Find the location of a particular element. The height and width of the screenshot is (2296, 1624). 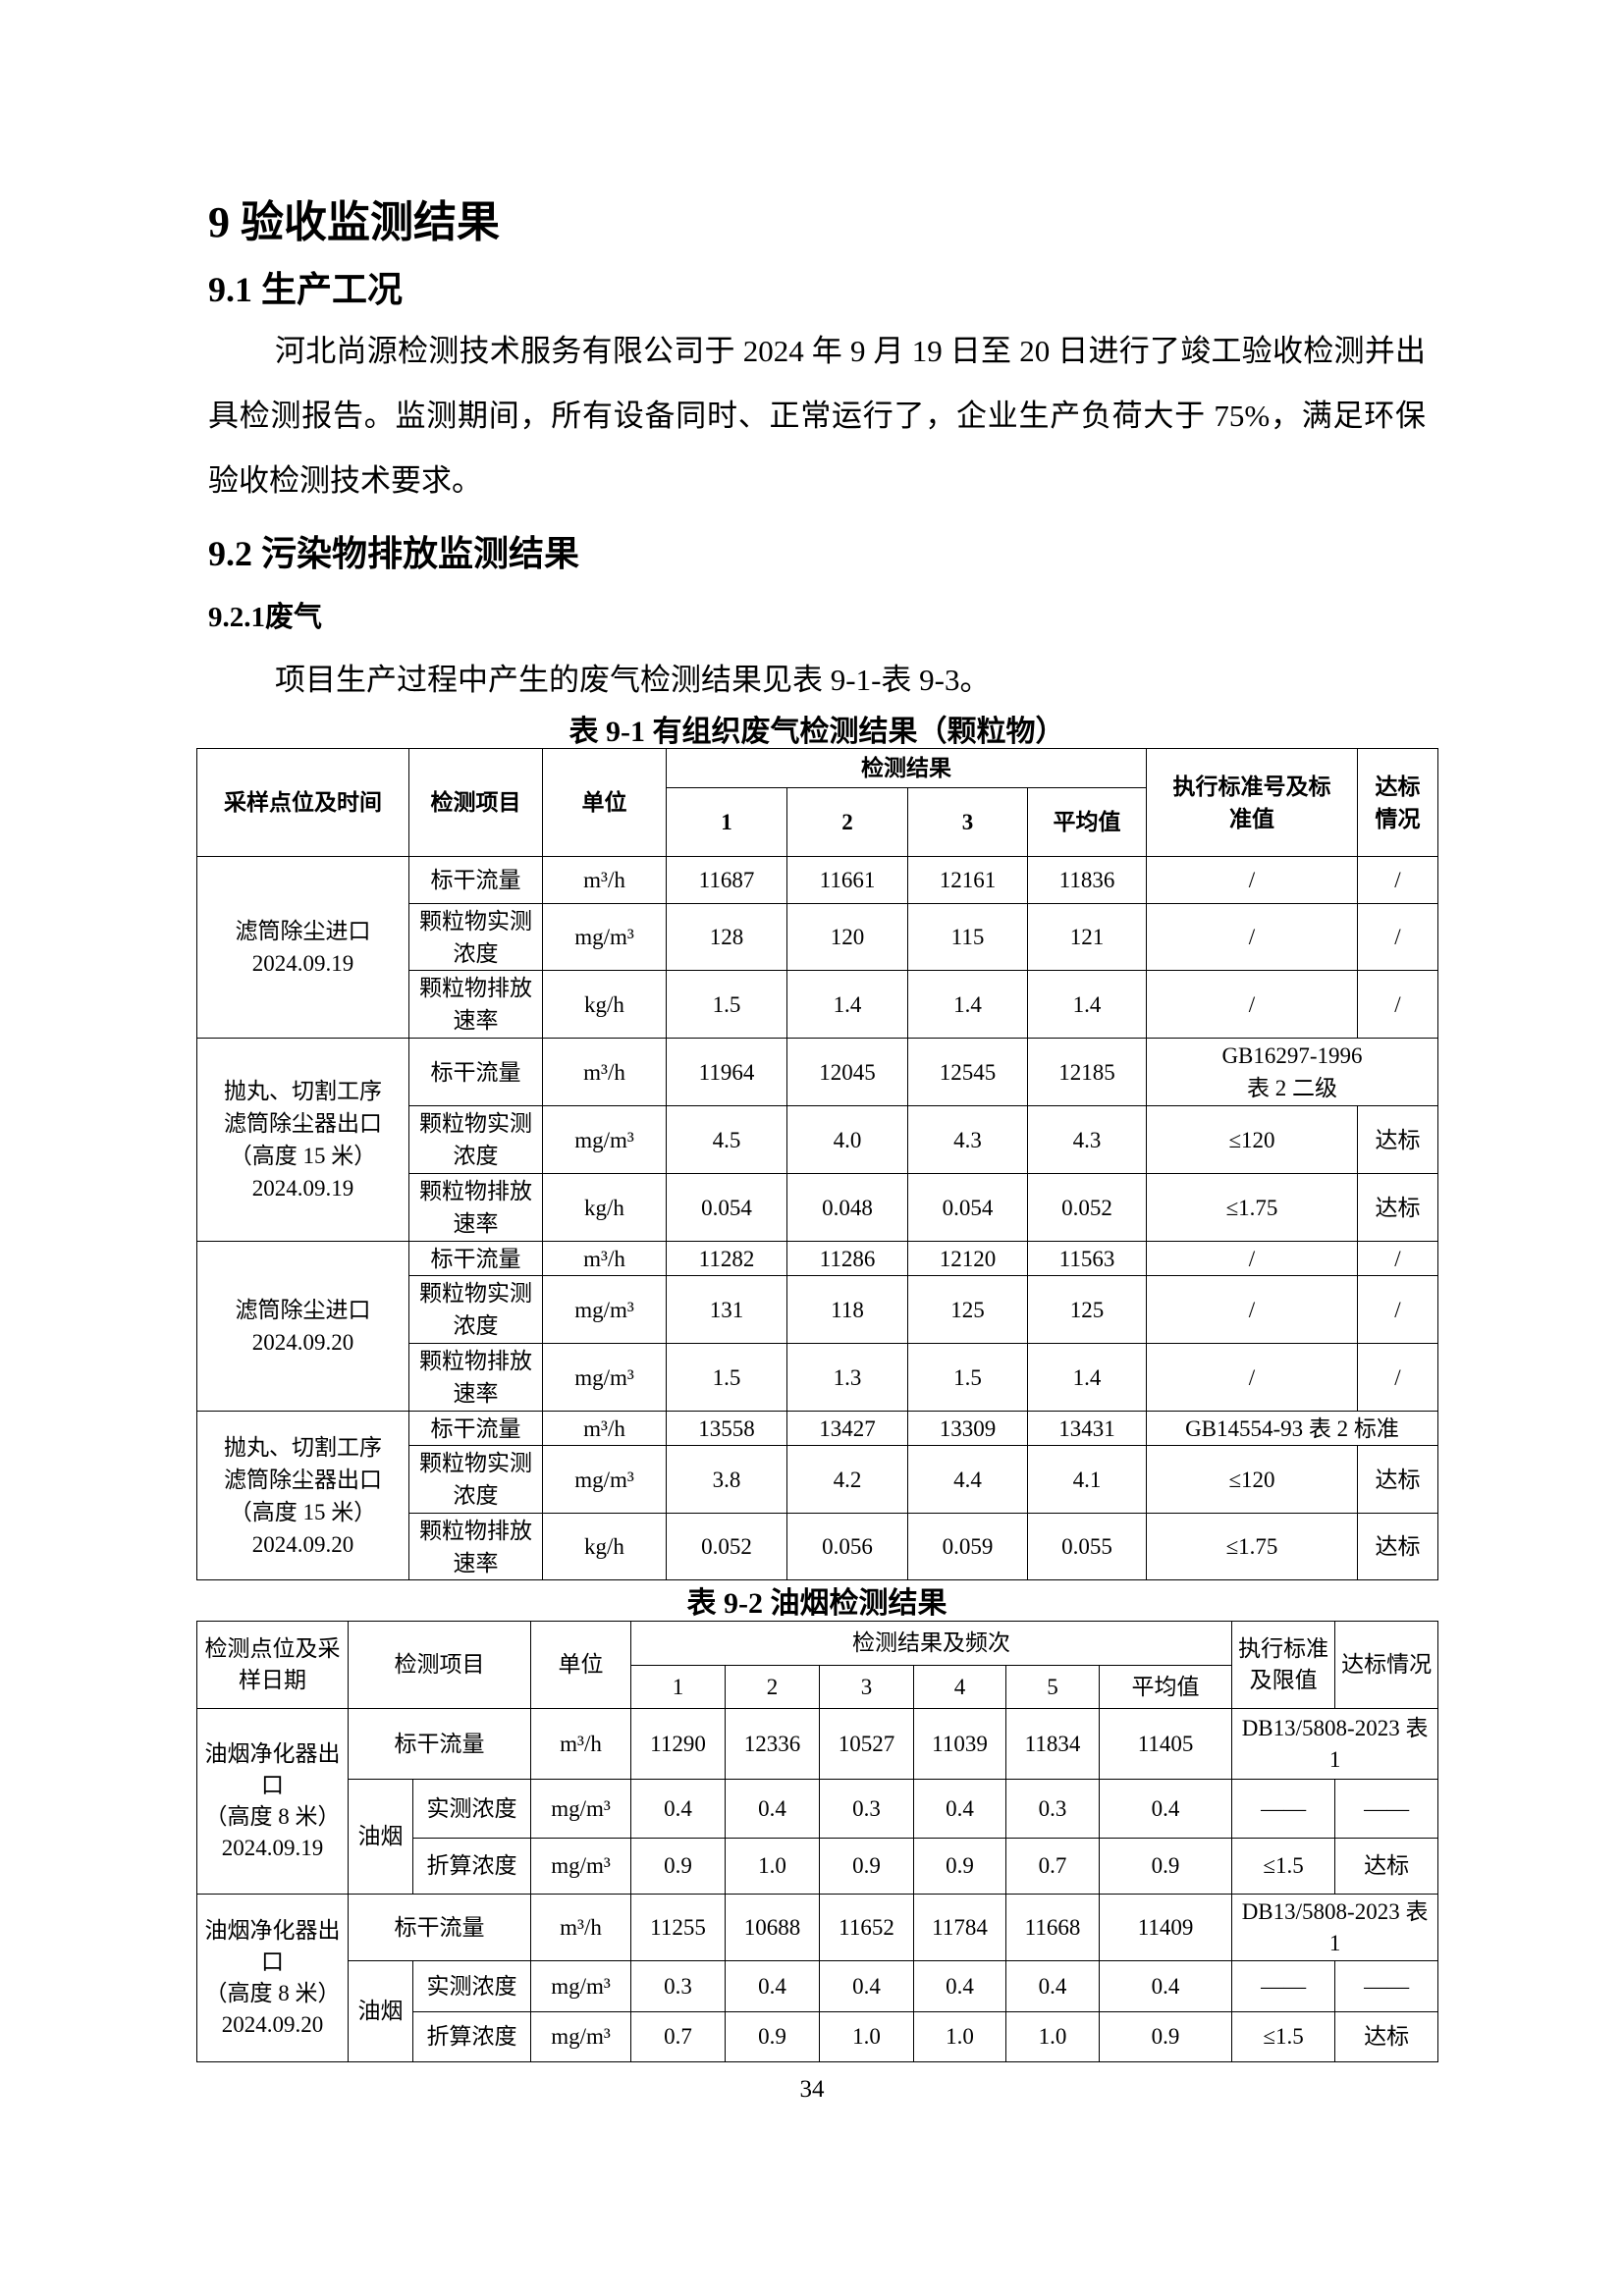

value-cell: 11255 is located at coordinates (678, 1927).